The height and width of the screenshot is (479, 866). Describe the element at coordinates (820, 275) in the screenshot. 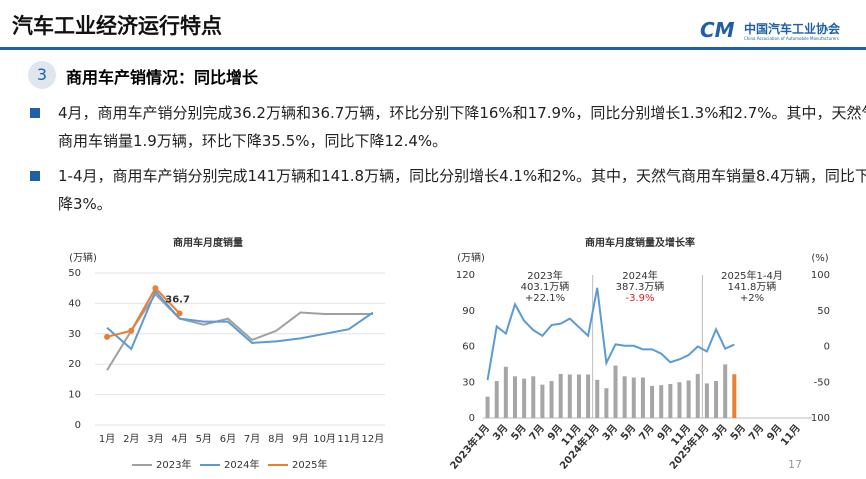

I see `y2-tick-label: 100` at that location.